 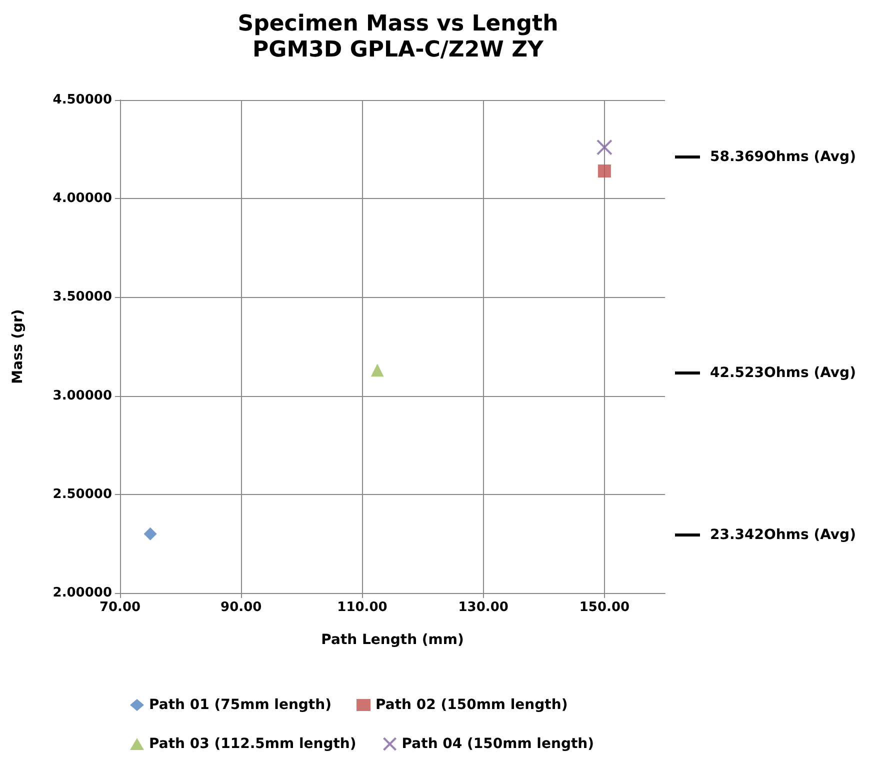 I want to click on x-tick-label: 70.00, so click(x=120, y=607).